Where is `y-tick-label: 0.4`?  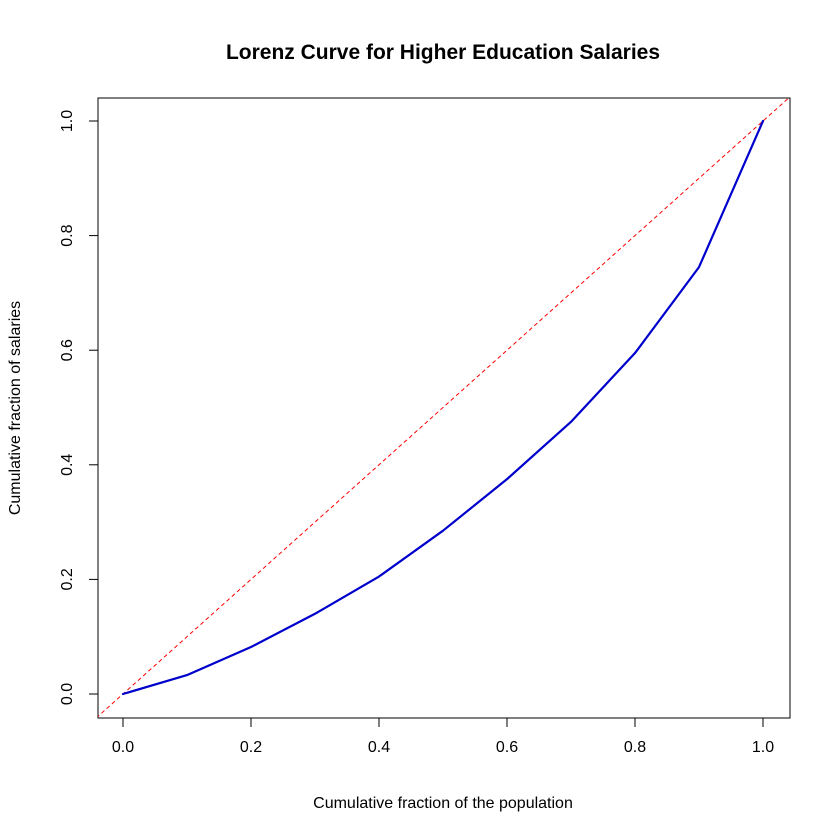 y-tick-label: 0.4 is located at coordinates (67, 465).